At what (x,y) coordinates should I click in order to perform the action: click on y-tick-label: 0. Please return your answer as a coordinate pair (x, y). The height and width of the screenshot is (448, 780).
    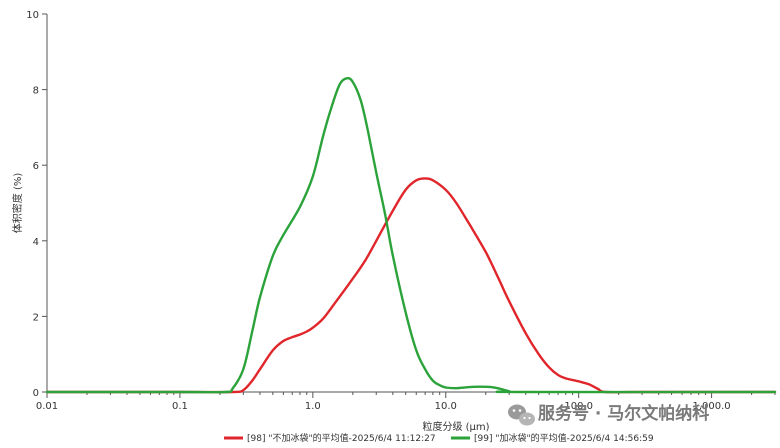
    Looking at the image, I should click on (36, 393).